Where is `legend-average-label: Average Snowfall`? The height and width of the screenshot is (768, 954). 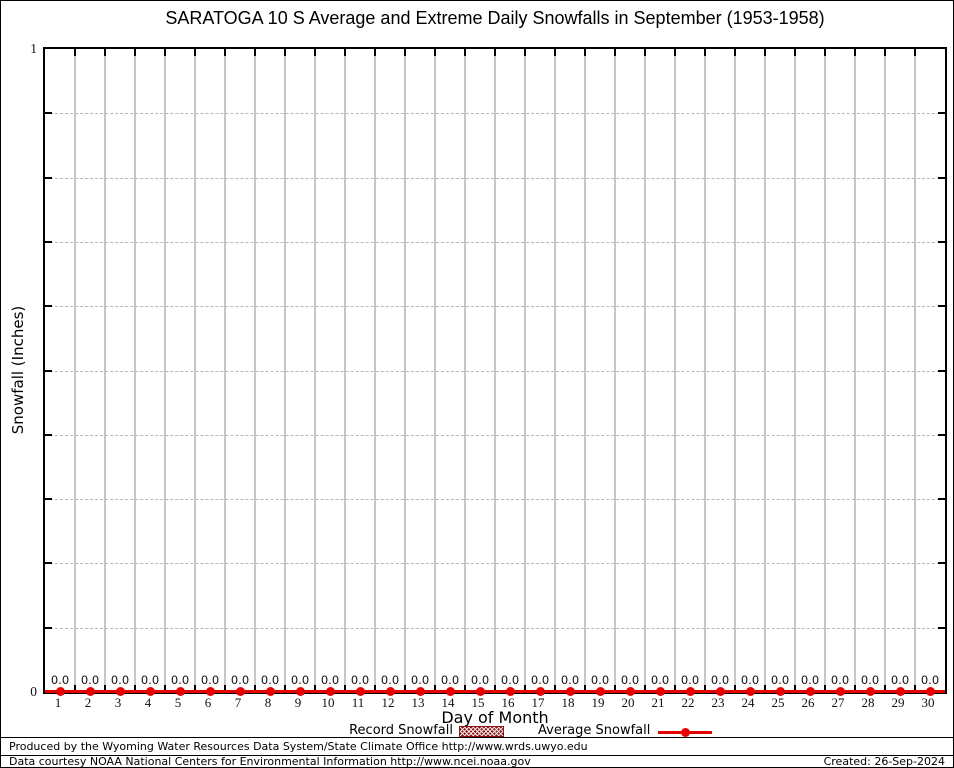 legend-average-label: Average Snowfall is located at coordinates (594, 730).